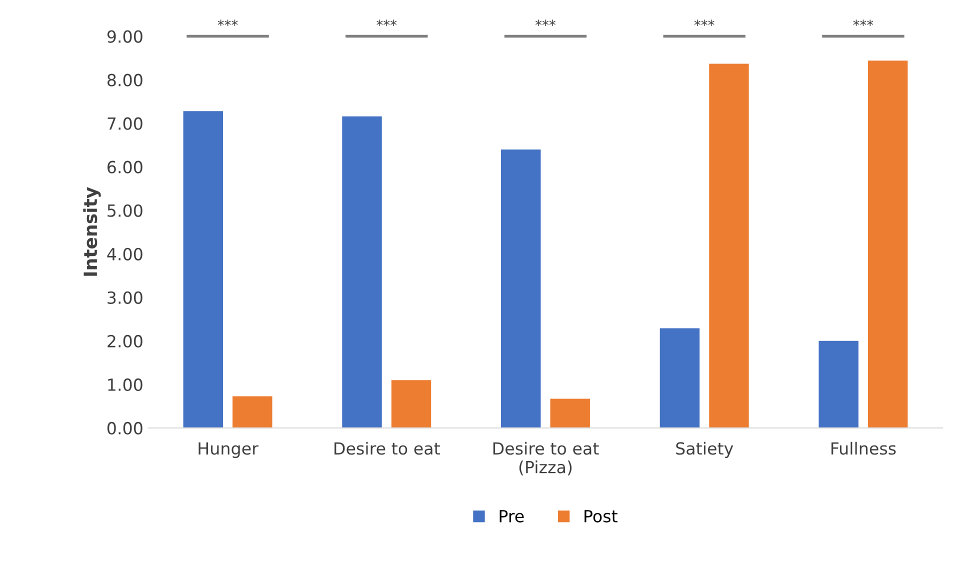  I want to click on x-tick-label: Fullness, so click(864, 448).